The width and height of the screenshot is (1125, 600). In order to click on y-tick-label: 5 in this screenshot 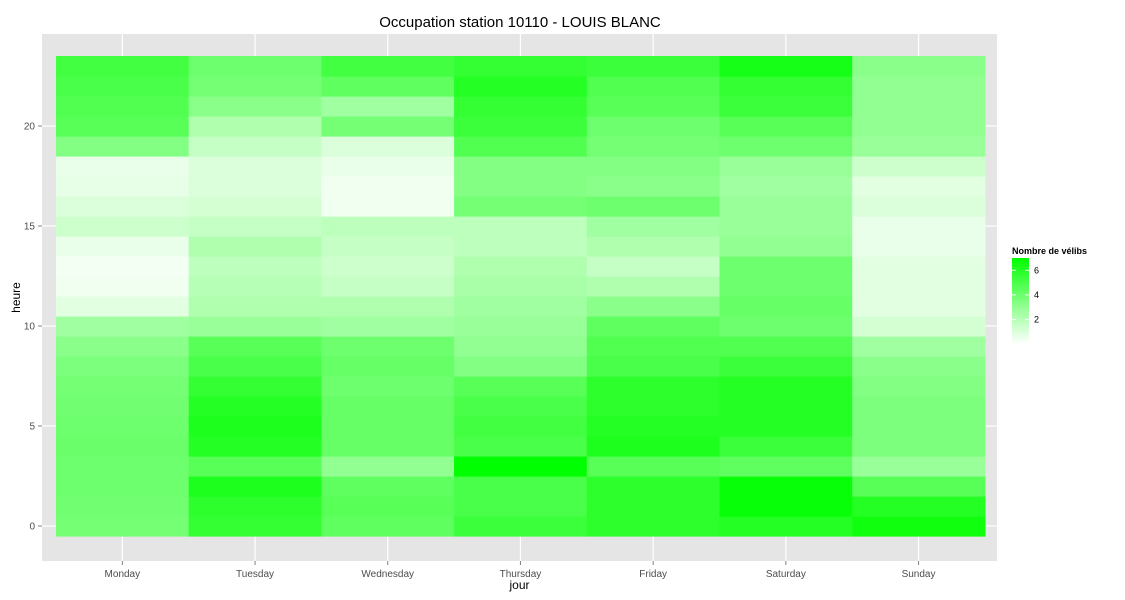, I will do `click(32, 427)`.